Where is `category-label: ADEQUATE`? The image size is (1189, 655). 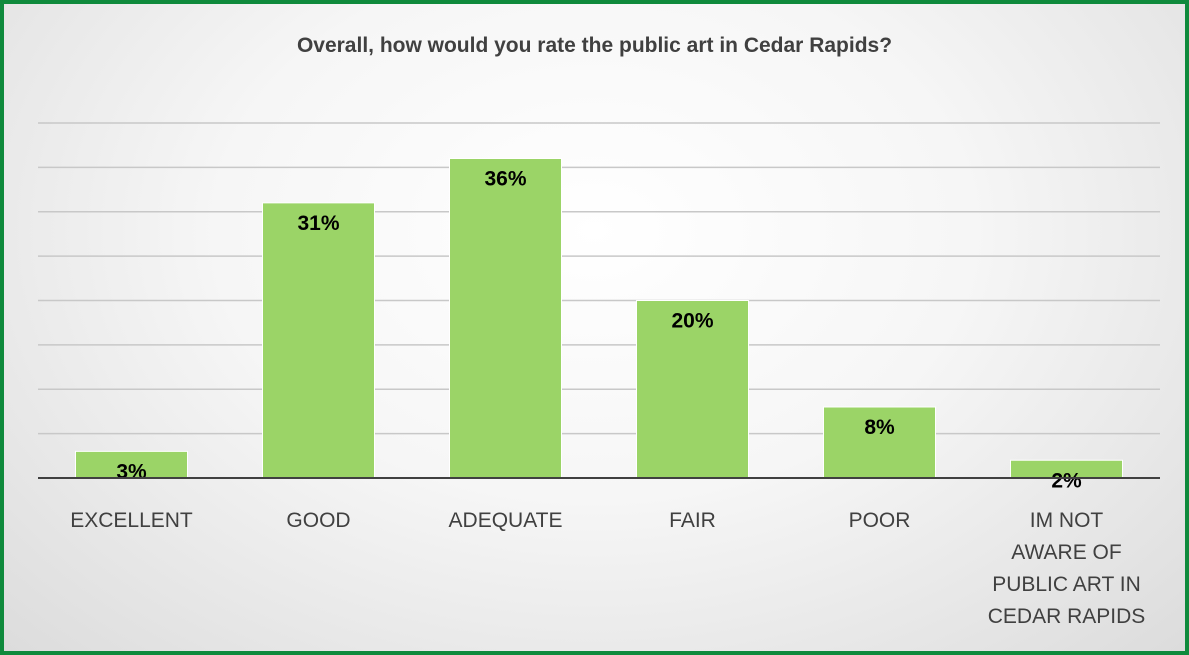 category-label: ADEQUATE is located at coordinates (506, 520).